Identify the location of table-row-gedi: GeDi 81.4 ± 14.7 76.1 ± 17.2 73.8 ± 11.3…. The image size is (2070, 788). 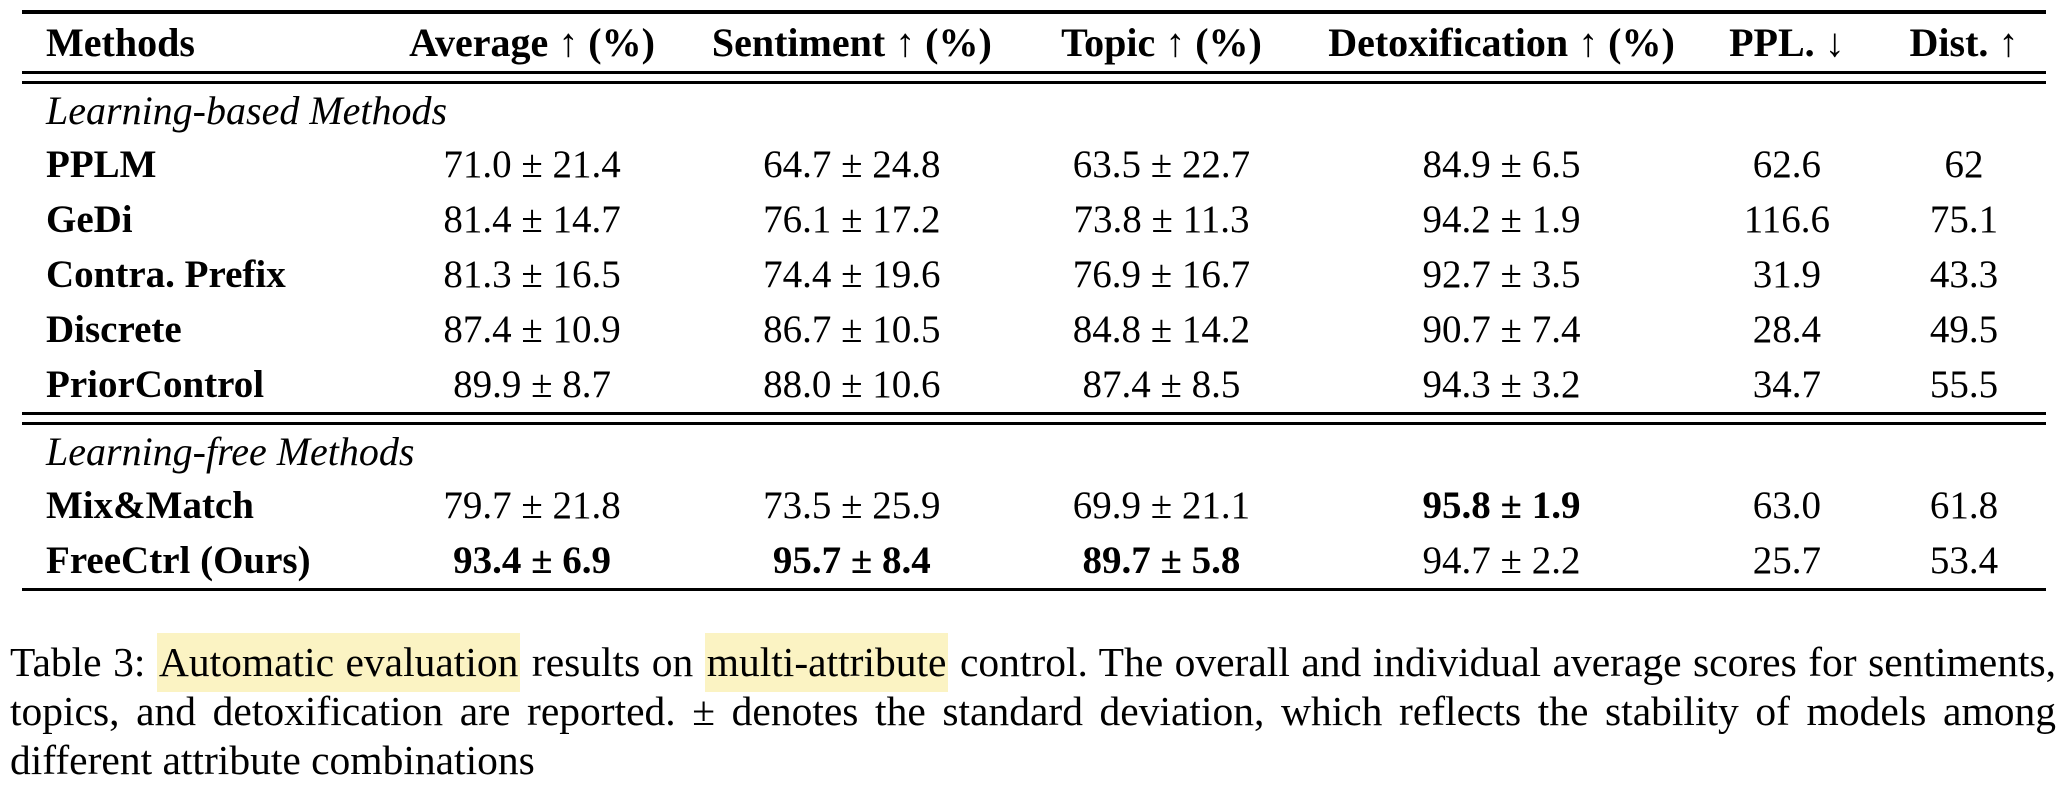
(1034, 219).